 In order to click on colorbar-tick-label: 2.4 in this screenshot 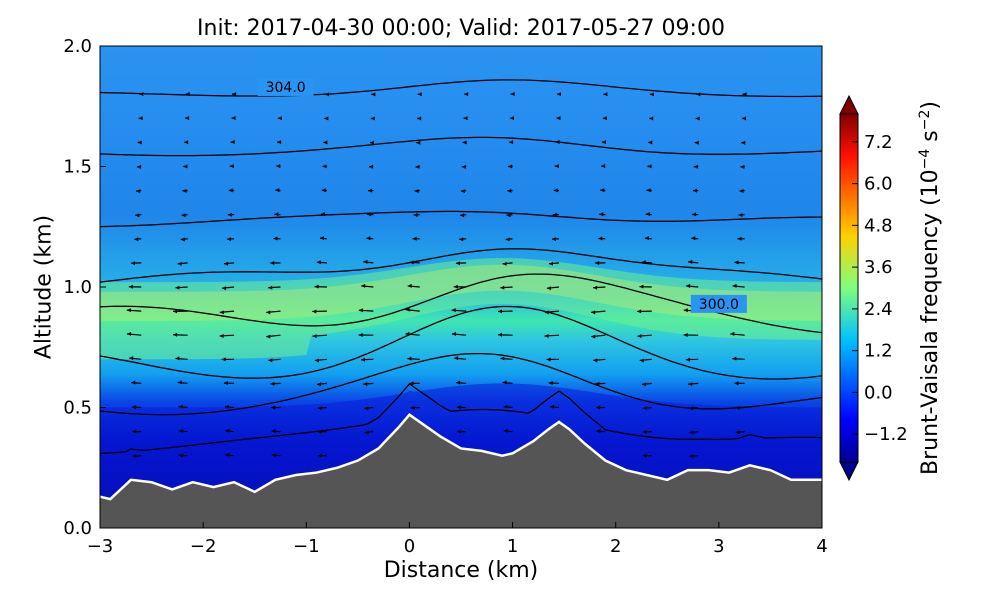, I will do `click(878, 309)`.